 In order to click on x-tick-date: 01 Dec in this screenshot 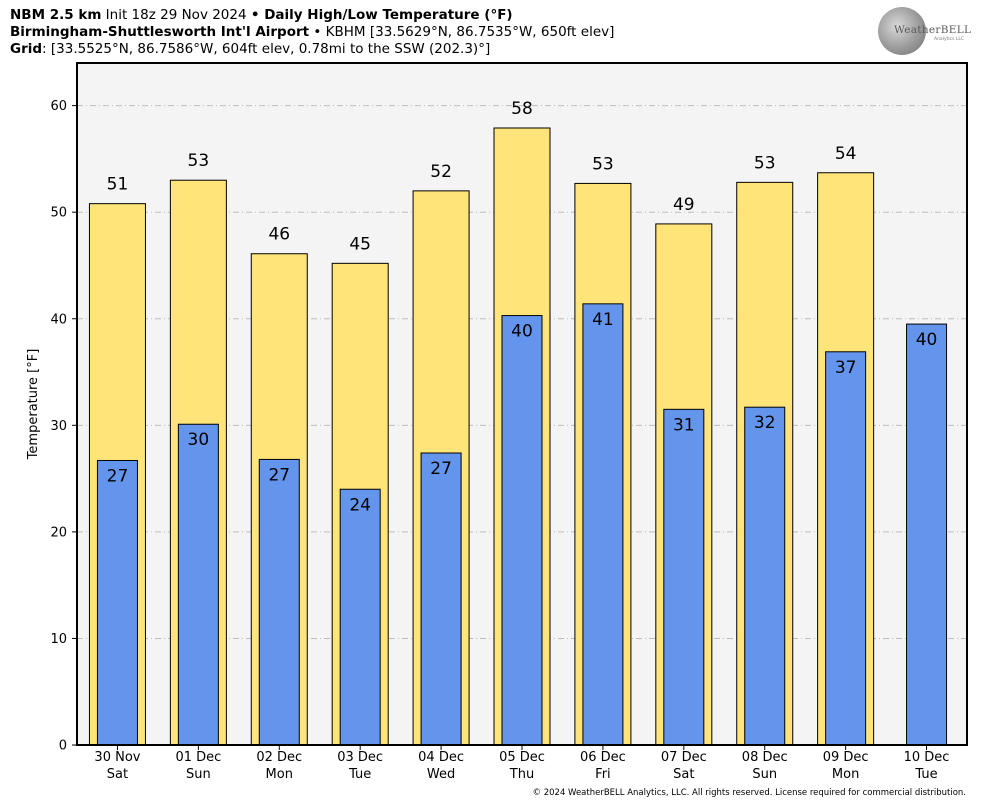, I will do `click(198, 757)`.